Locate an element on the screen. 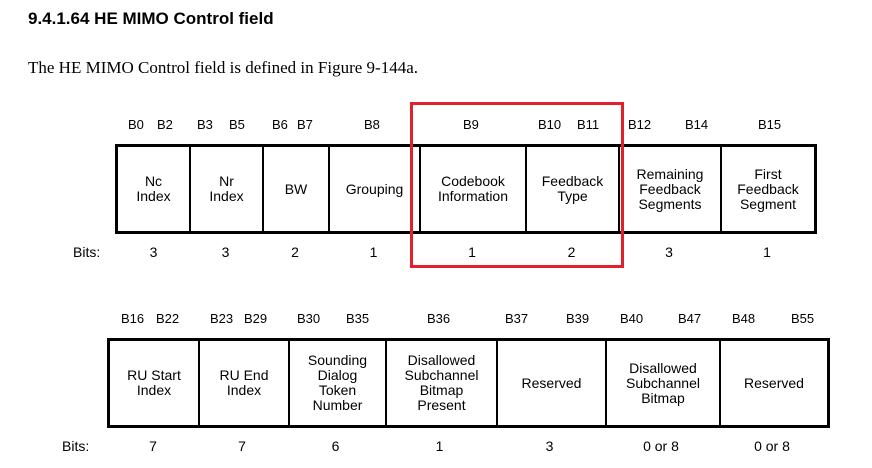  bit-label: B30 is located at coordinates (309, 318).